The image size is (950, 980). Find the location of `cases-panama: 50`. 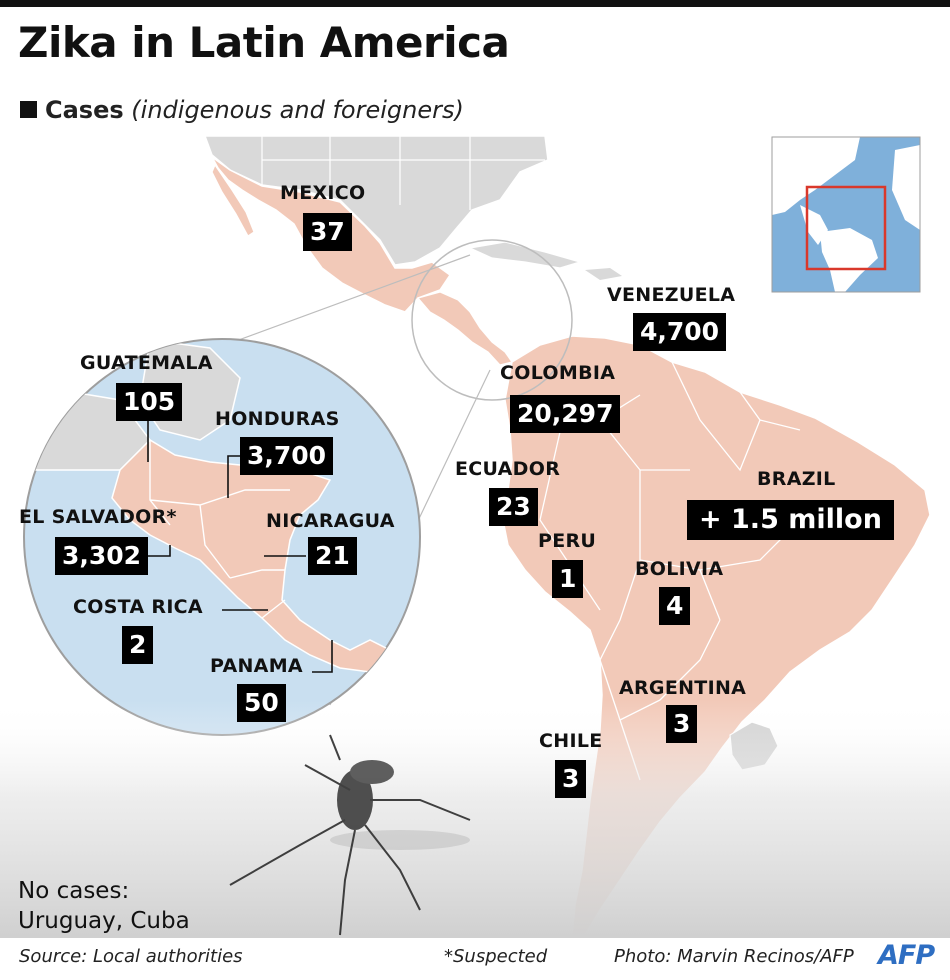

cases-panama: 50 is located at coordinates (261, 703).